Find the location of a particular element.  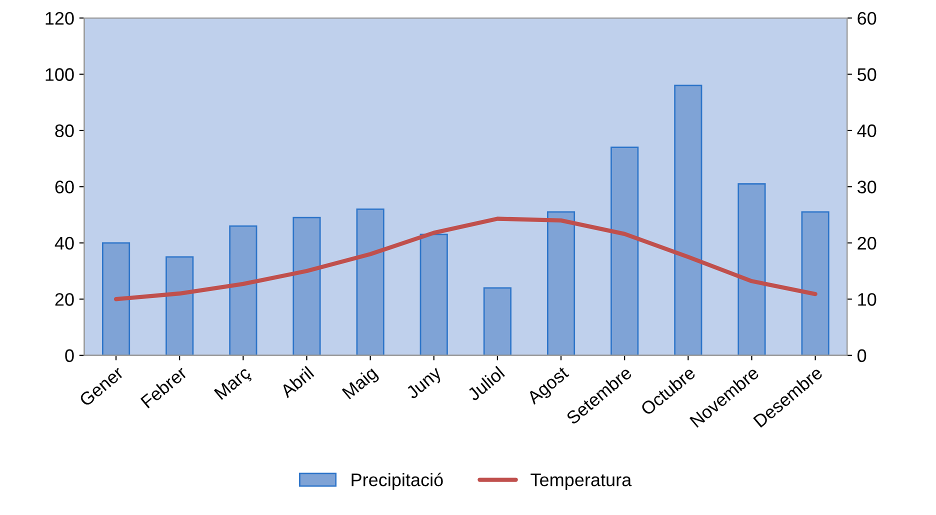

line-series is located at coordinates (466, 259).